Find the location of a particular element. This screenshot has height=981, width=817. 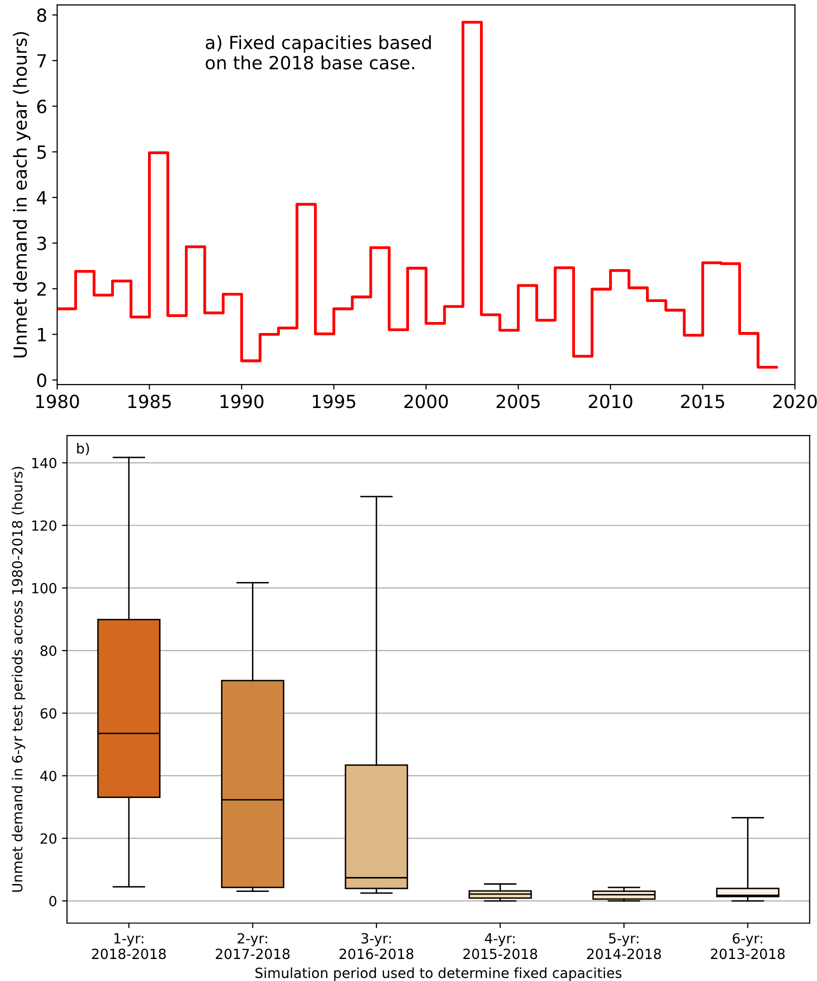

y-tick-label: 80 is located at coordinates (48, 651).